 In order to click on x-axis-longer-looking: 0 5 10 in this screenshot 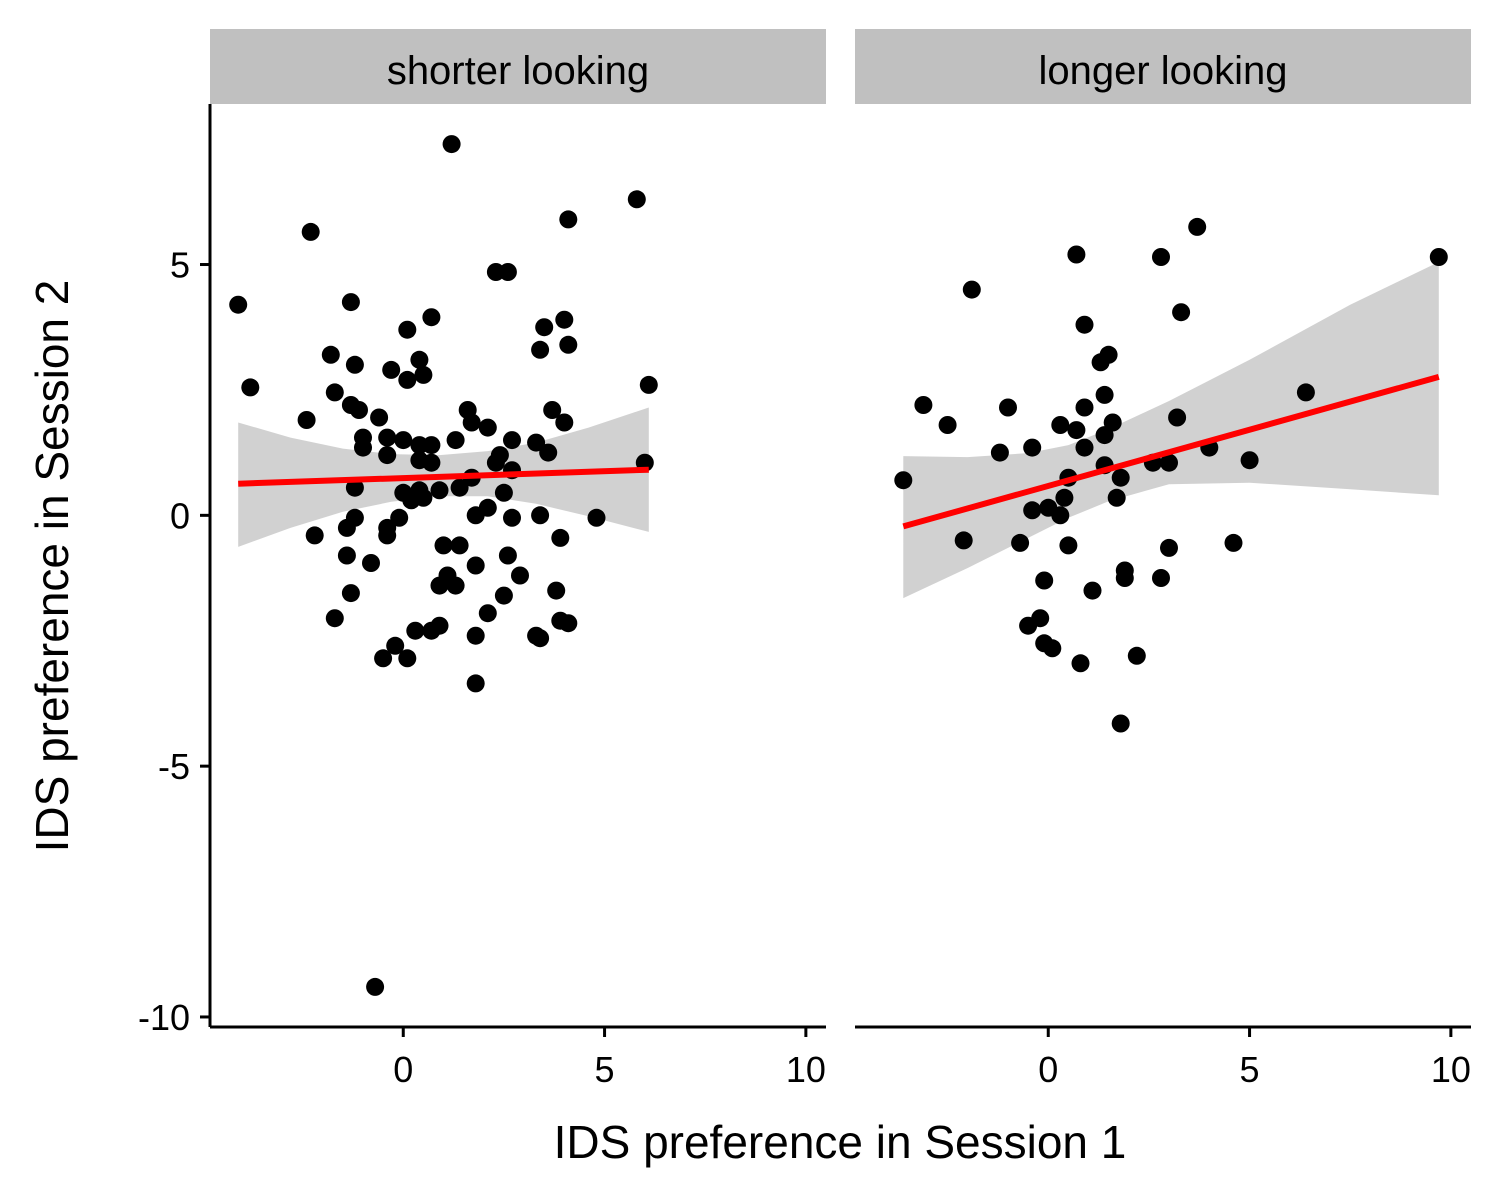, I will do `click(1163, 1057)`.